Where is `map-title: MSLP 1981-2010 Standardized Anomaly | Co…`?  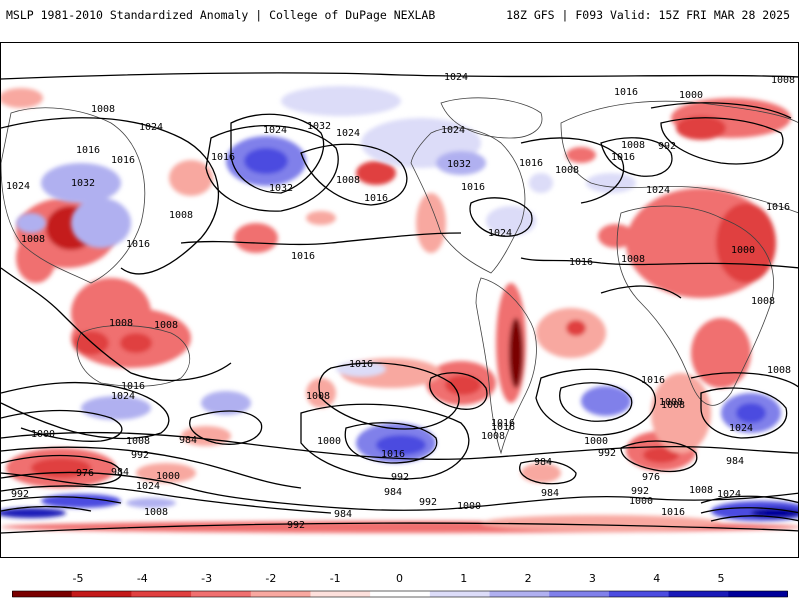
map-title: MSLP 1981-2010 Standardized Anomaly | Co… is located at coordinates (221, 15).